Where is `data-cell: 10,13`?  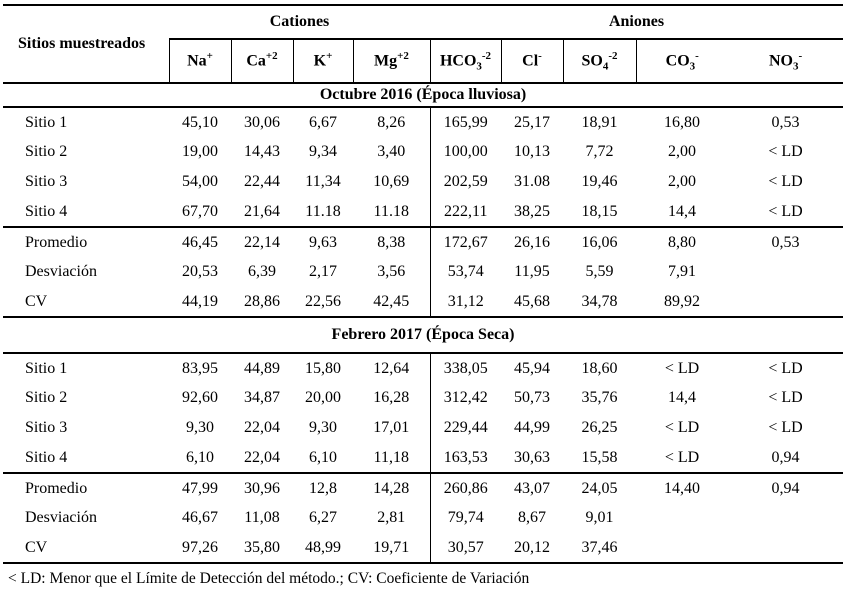 data-cell: 10,13 is located at coordinates (532, 151).